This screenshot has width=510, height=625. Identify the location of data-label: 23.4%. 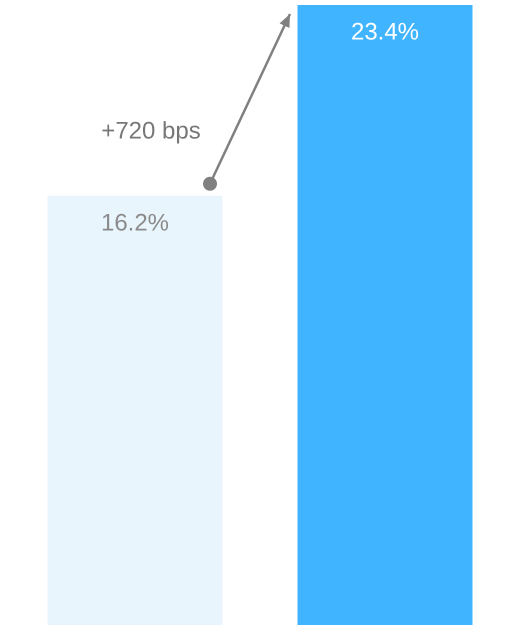
(385, 32).